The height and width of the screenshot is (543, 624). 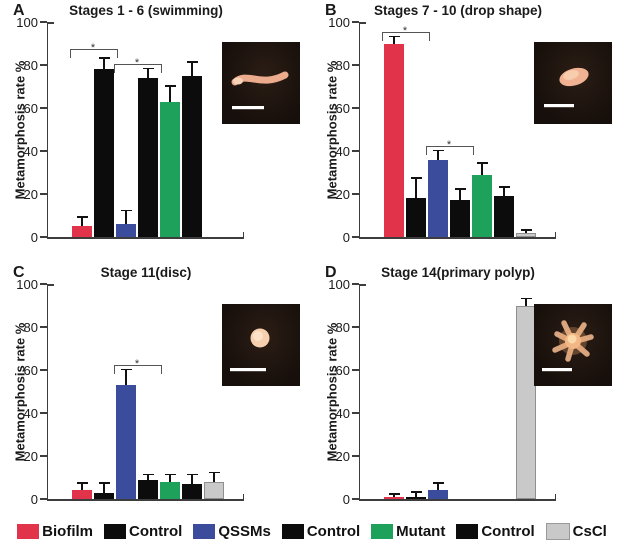 What do you see at coordinates (67, 531) in the screenshot?
I see `legend-label: Biofilm` at bounding box center [67, 531].